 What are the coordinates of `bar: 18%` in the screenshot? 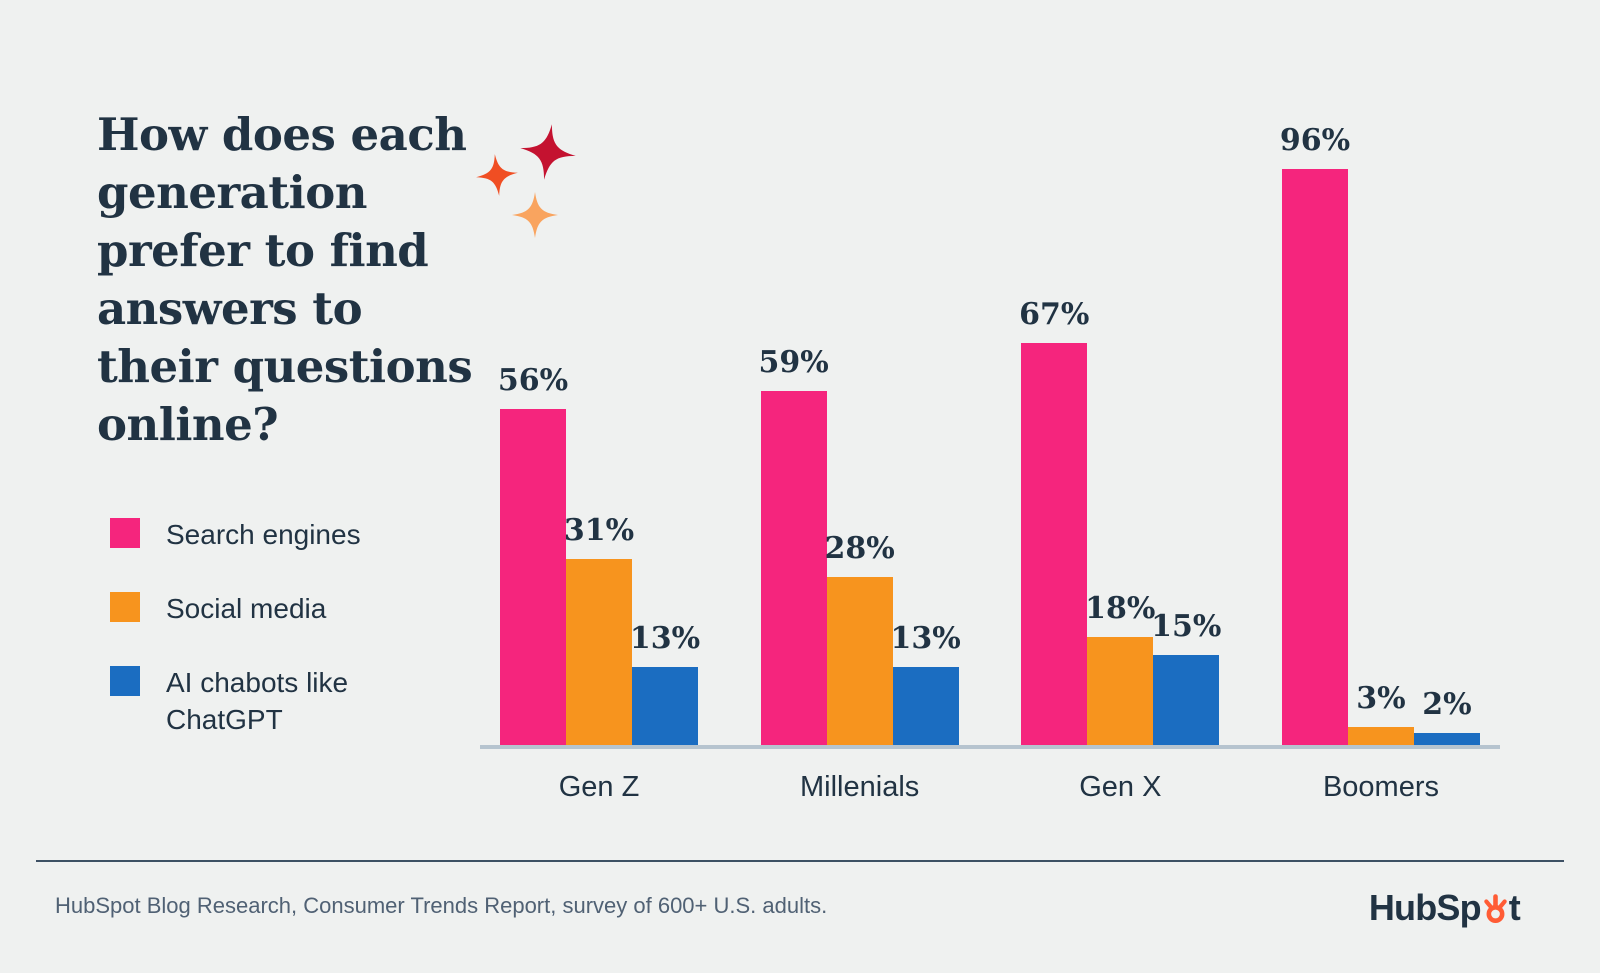 It's located at (1120, 668).